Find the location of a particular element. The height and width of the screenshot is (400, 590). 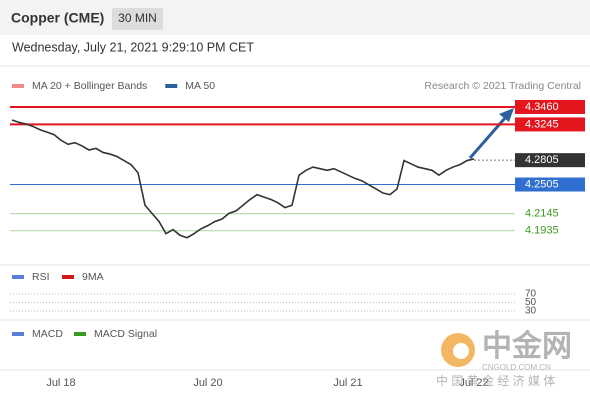

watermark: 中金网 CNGOLD.COM.CN 中 国 黄 金 经 济 媒 体 is located at coordinates (504, 358).